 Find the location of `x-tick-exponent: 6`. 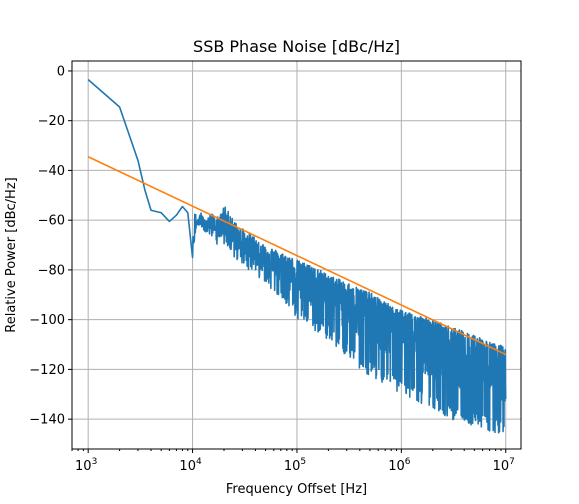

x-tick-exponent: 6 is located at coordinates (408, 462).